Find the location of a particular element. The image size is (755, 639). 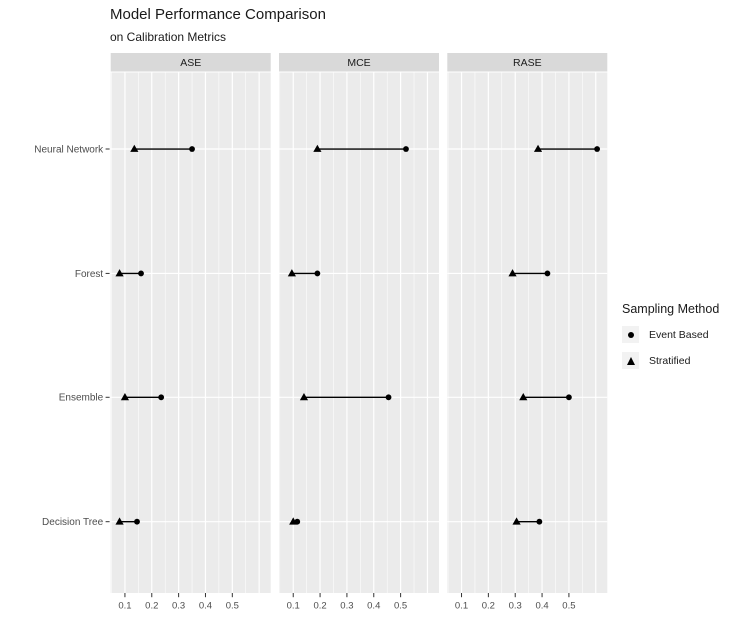

legend-item-label: Event Based is located at coordinates (679, 334).